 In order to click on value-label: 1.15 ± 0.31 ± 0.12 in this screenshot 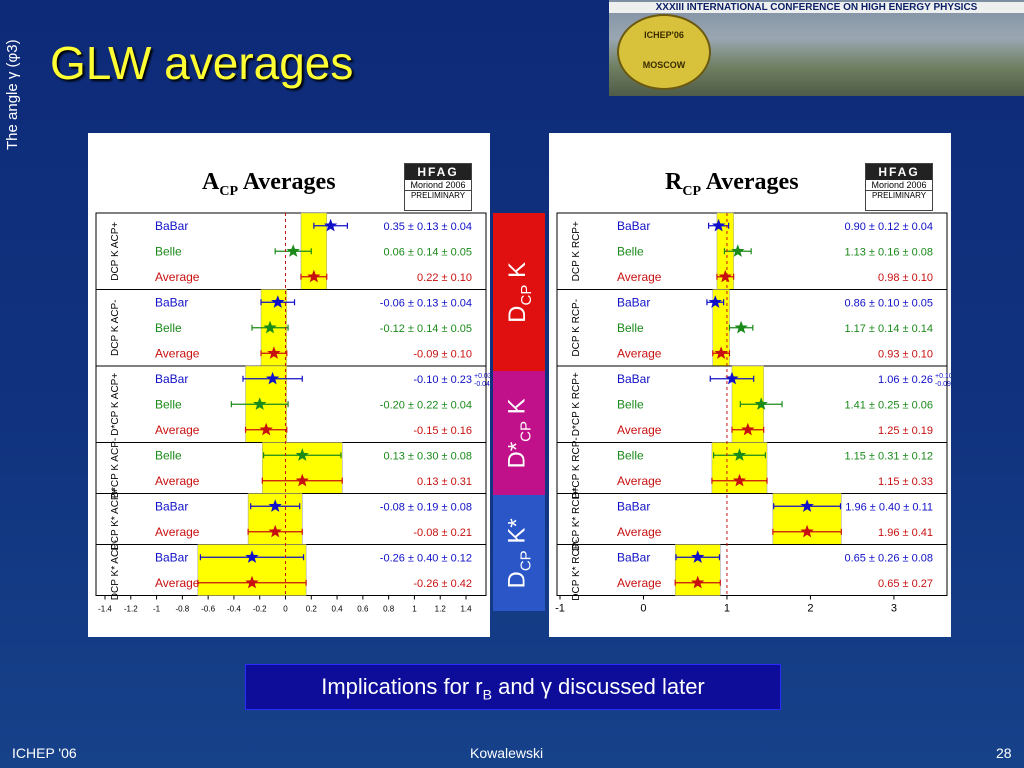, I will do `click(888, 456)`.